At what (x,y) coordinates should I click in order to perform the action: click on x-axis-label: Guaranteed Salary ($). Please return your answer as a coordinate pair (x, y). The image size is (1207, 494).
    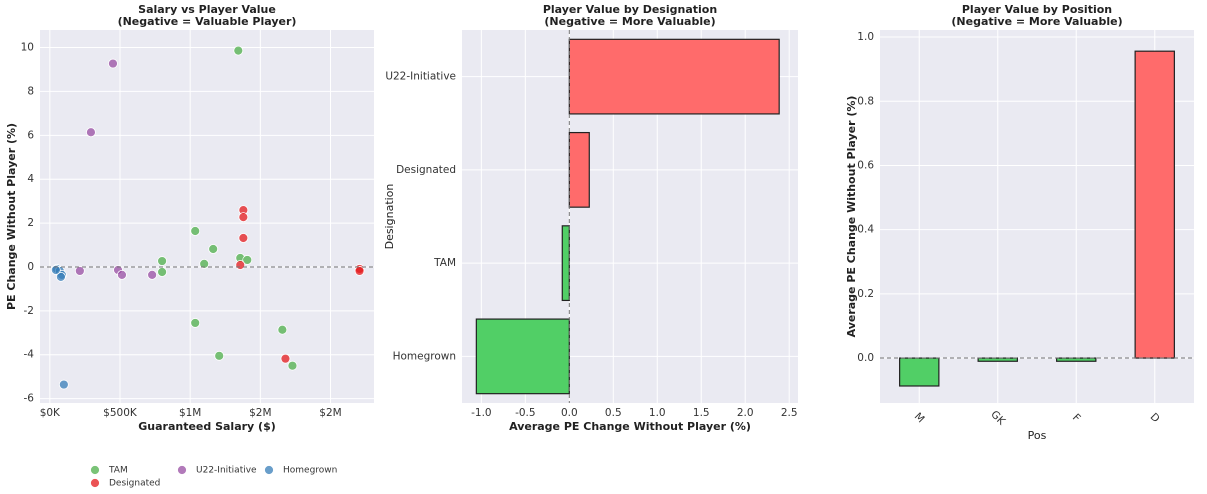
    Looking at the image, I should click on (207, 426).